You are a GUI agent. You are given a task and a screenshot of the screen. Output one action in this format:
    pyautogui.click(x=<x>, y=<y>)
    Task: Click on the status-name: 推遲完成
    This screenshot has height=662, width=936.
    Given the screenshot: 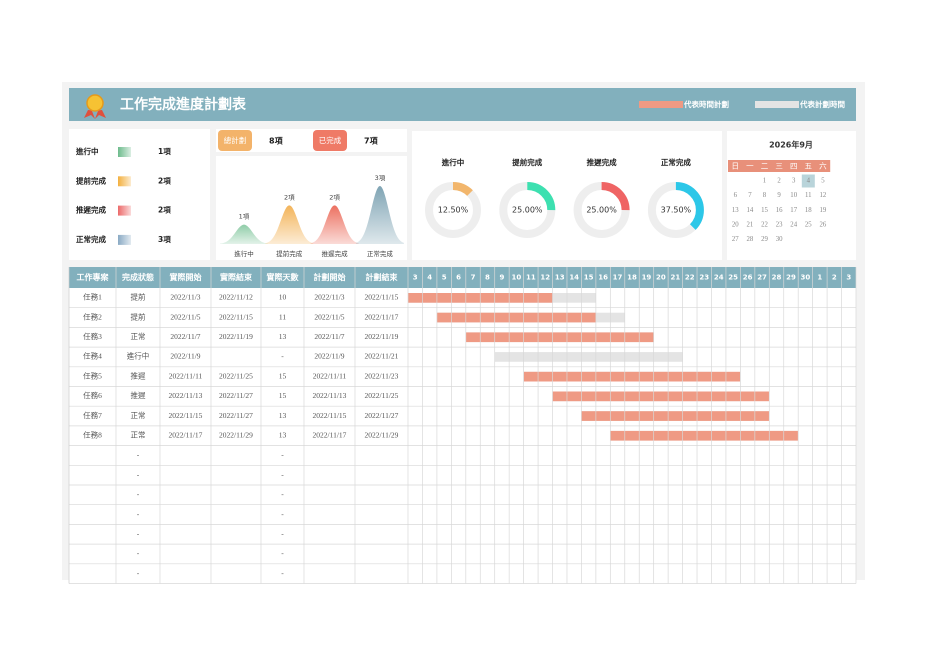 What is the action you would take?
    pyautogui.click(x=91, y=210)
    